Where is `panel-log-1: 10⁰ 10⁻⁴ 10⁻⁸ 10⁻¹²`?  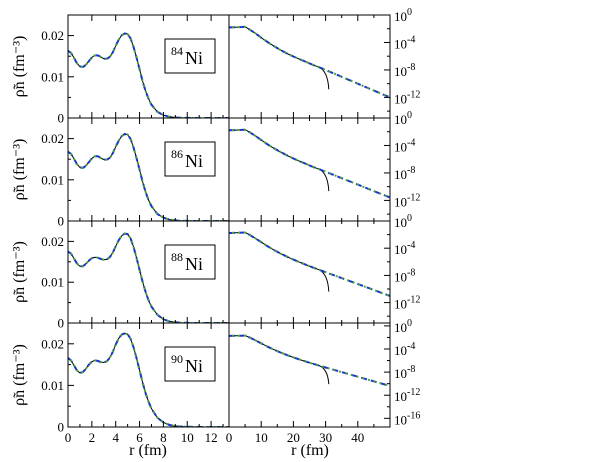
panel-log-1: 10⁰ 10⁻⁴ 10⁻⁸ 10⁻¹² is located at coordinates (324, 63).